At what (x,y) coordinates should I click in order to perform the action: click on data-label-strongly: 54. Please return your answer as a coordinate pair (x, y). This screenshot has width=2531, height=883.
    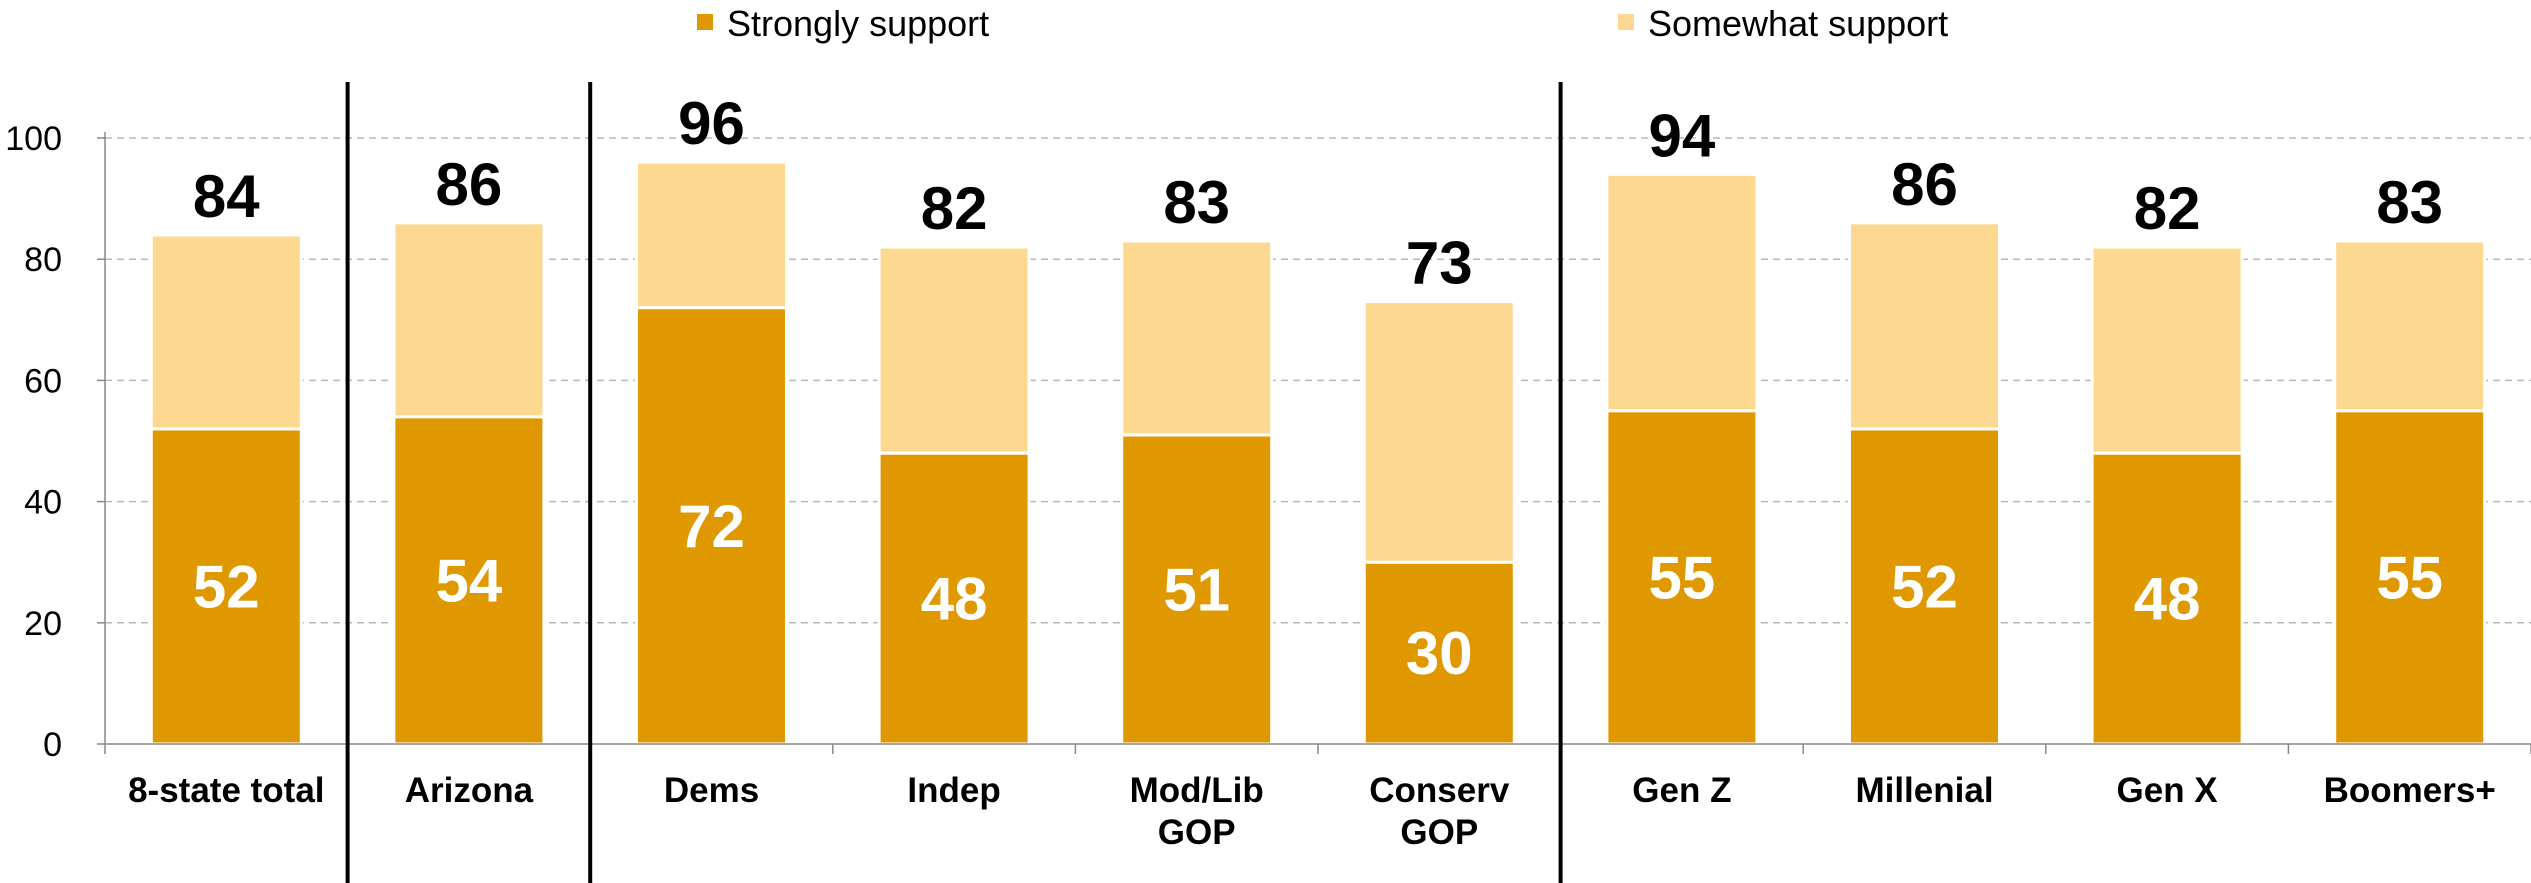
    Looking at the image, I should click on (469, 580).